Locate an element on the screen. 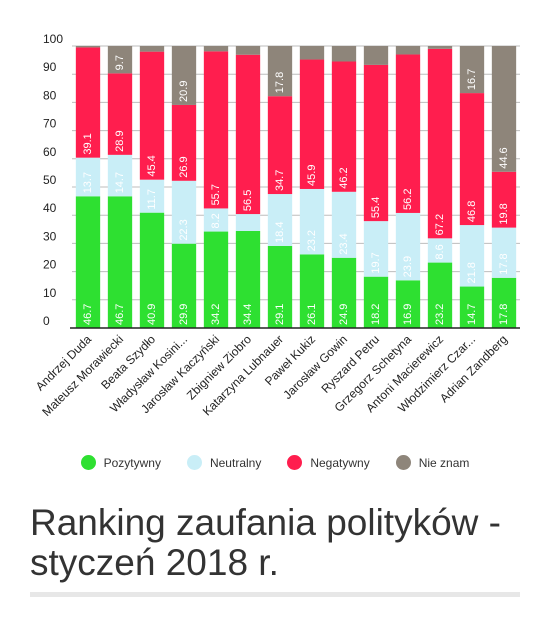 The image size is (550, 629). legend: Pozytywny Neutralny Negatywny Nie znam is located at coordinates (275, 462).